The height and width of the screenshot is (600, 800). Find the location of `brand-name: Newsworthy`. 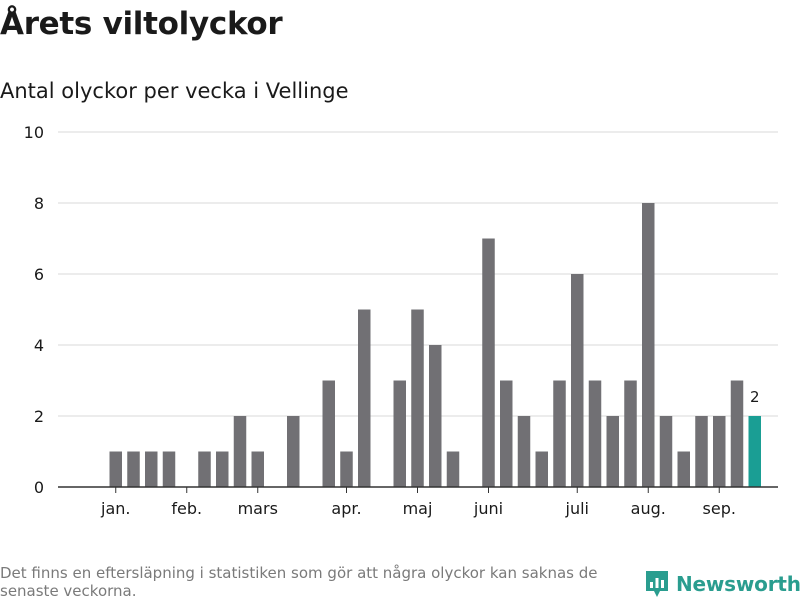

brand-name: Newsworthy is located at coordinates (738, 584).